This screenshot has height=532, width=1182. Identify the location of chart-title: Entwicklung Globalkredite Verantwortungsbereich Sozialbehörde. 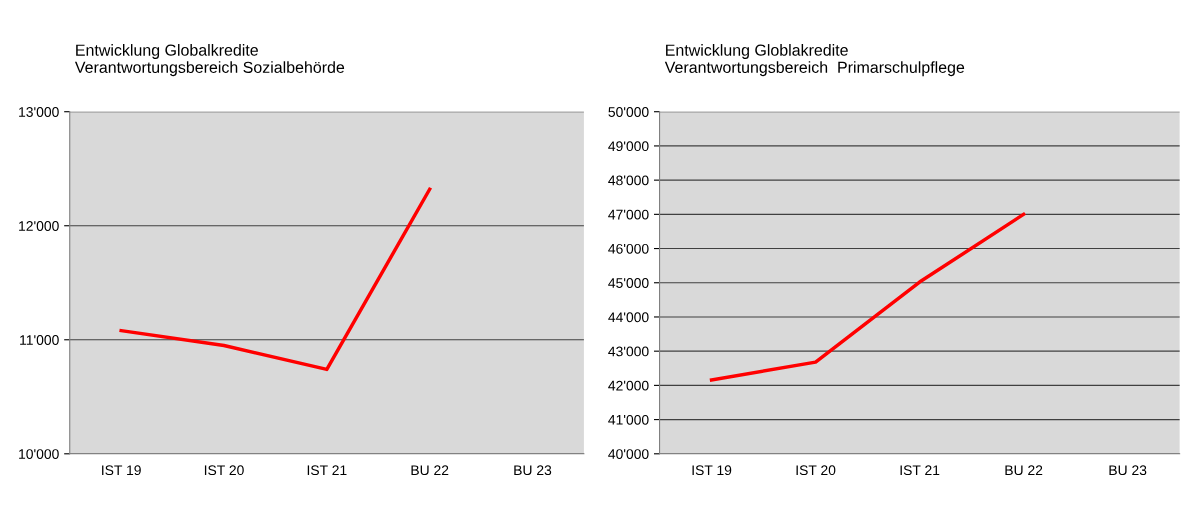
(209, 60).